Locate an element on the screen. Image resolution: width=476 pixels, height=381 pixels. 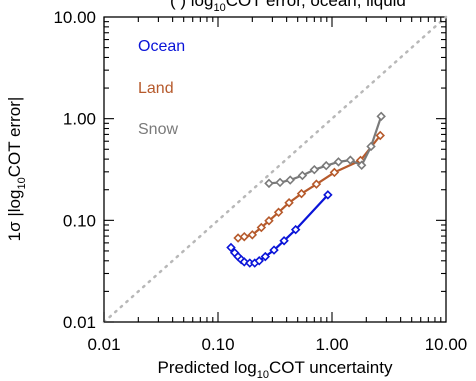
series-layer is located at coordinates (306, 189).